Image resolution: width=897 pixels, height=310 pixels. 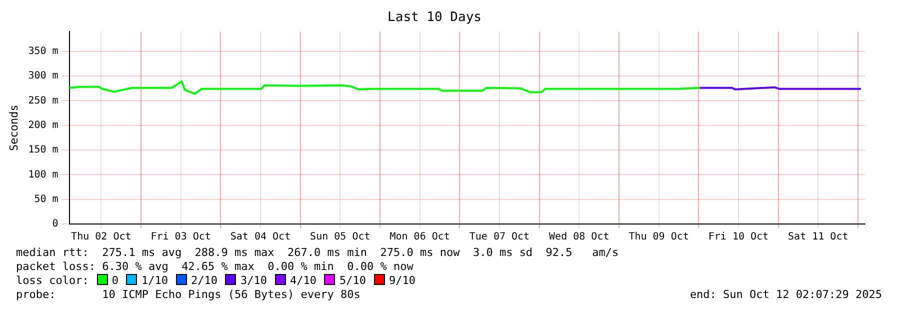 What do you see at coordinates (818, 237) in the screenshot?
I see `x-tick-label: Sat 11 Oct` at bounding box center [818, 237].